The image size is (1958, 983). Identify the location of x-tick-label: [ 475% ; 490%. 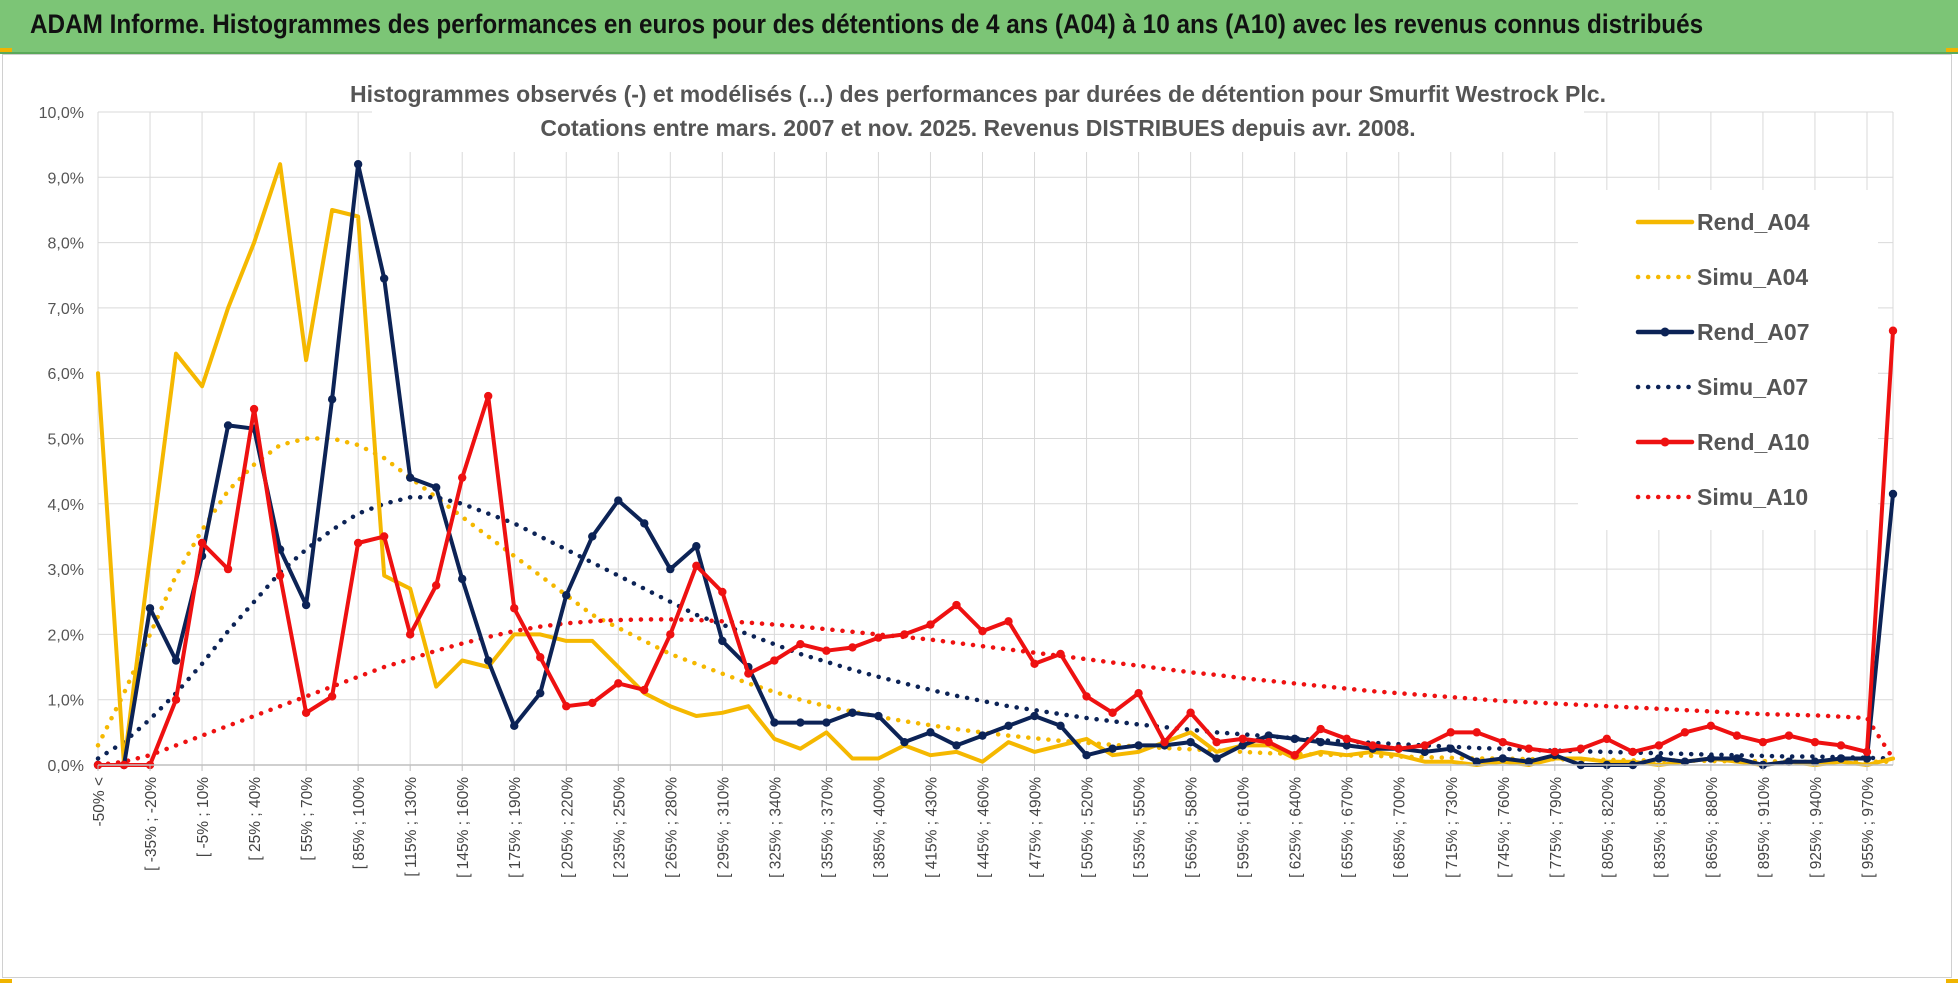
(1036, 827).